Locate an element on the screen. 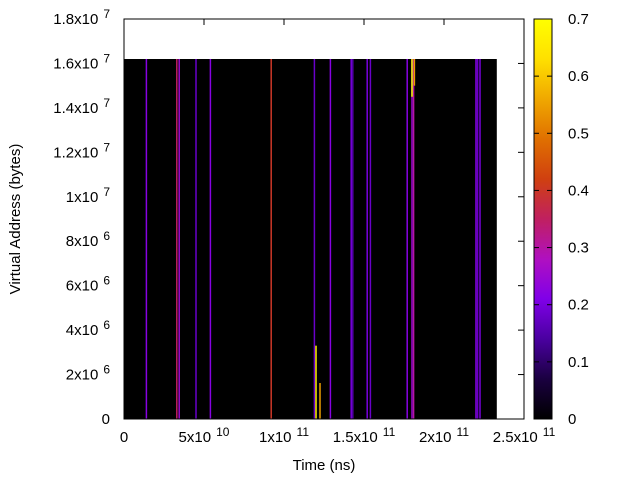 The image size is (640, 480). x-tick-label: 2x10 11 is located at coordinates (444, 435).